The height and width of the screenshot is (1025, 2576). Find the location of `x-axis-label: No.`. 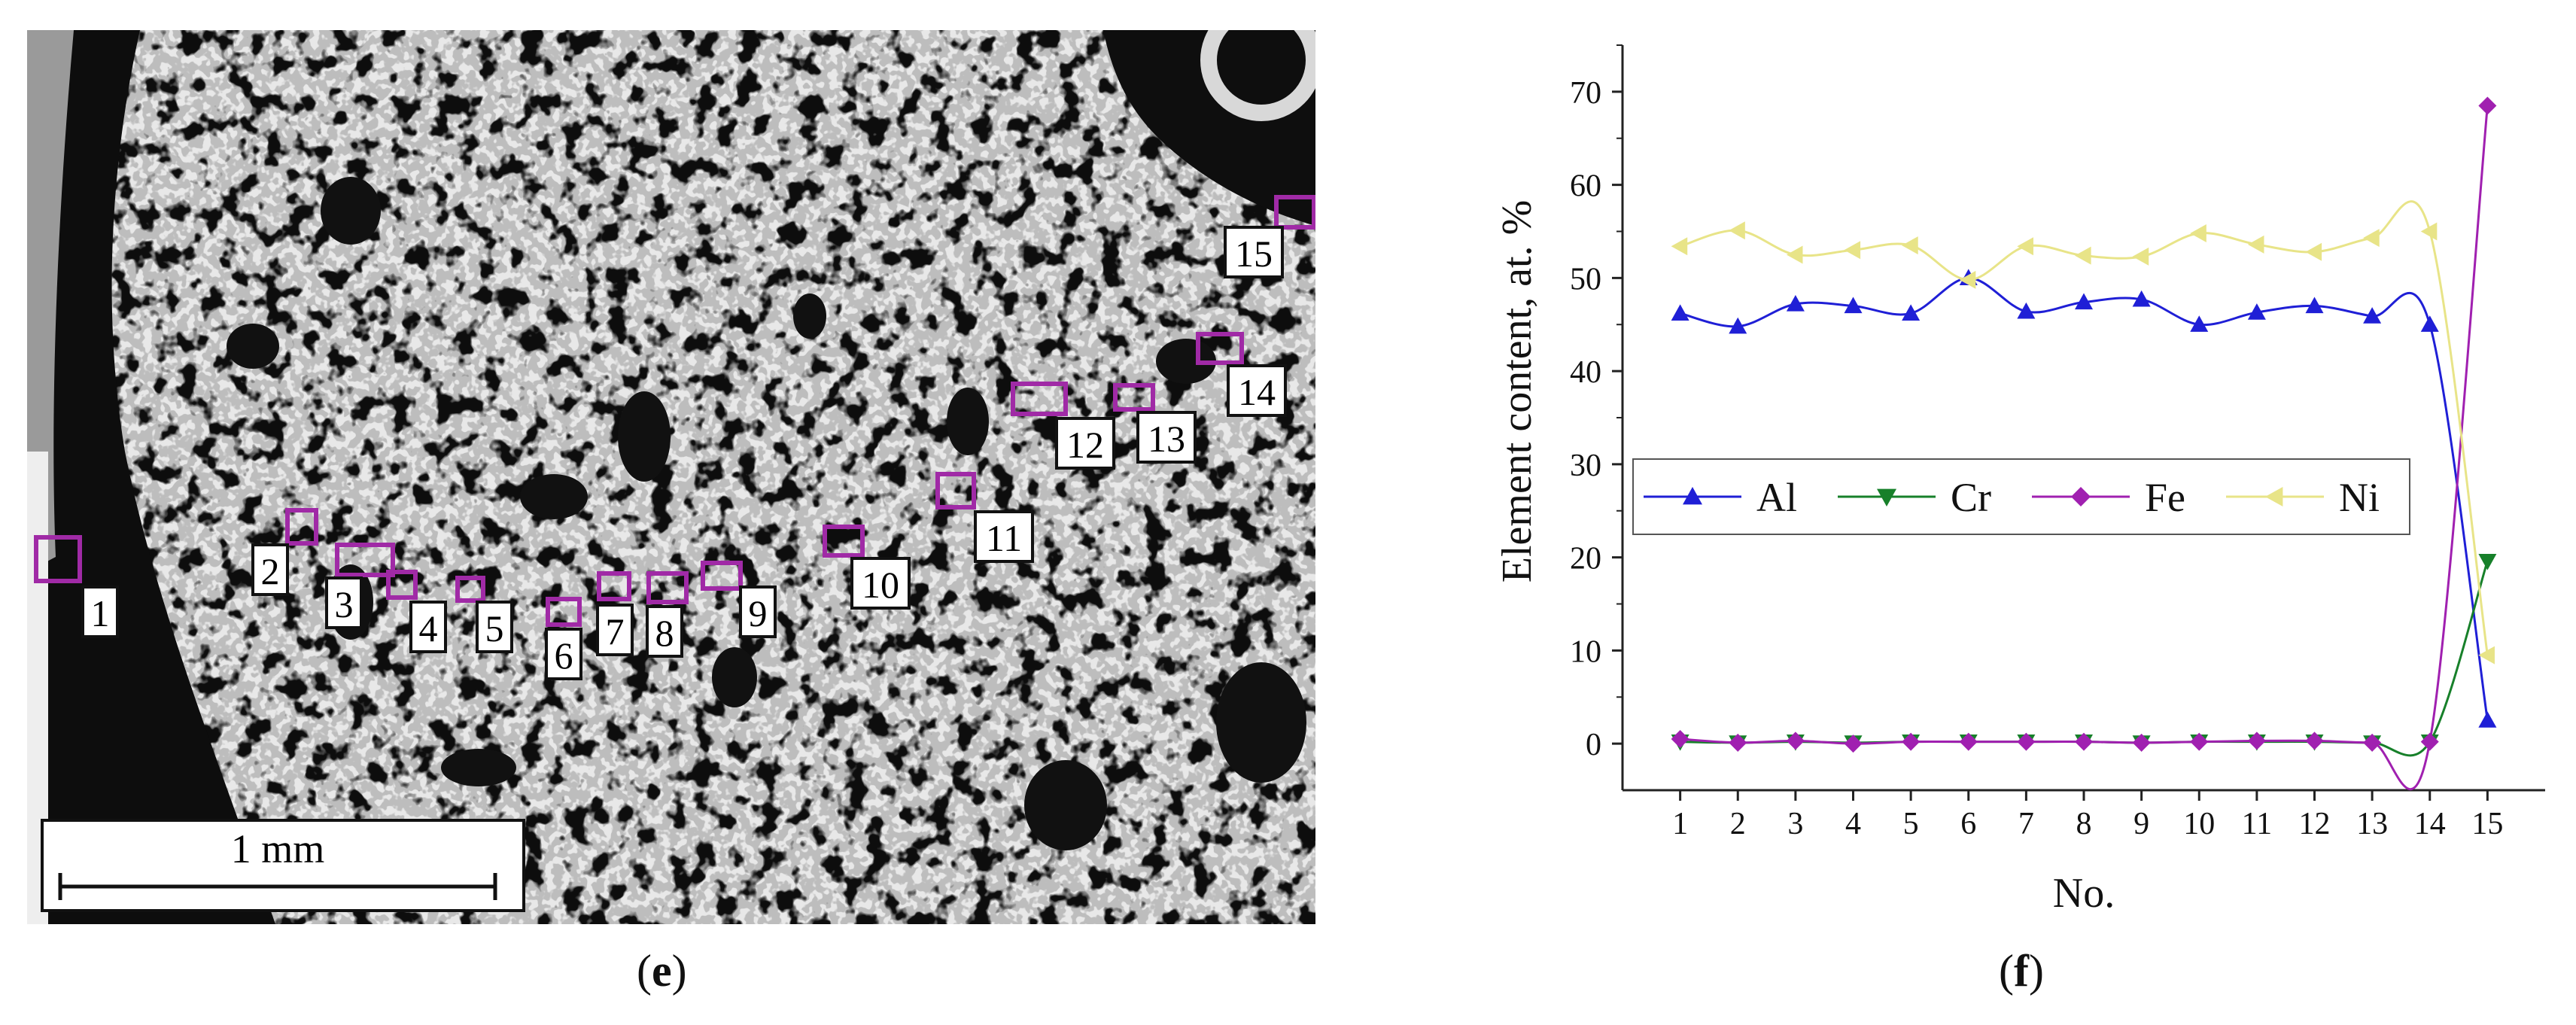

x-axis-label: No. is located at coordinates (2084, 893).